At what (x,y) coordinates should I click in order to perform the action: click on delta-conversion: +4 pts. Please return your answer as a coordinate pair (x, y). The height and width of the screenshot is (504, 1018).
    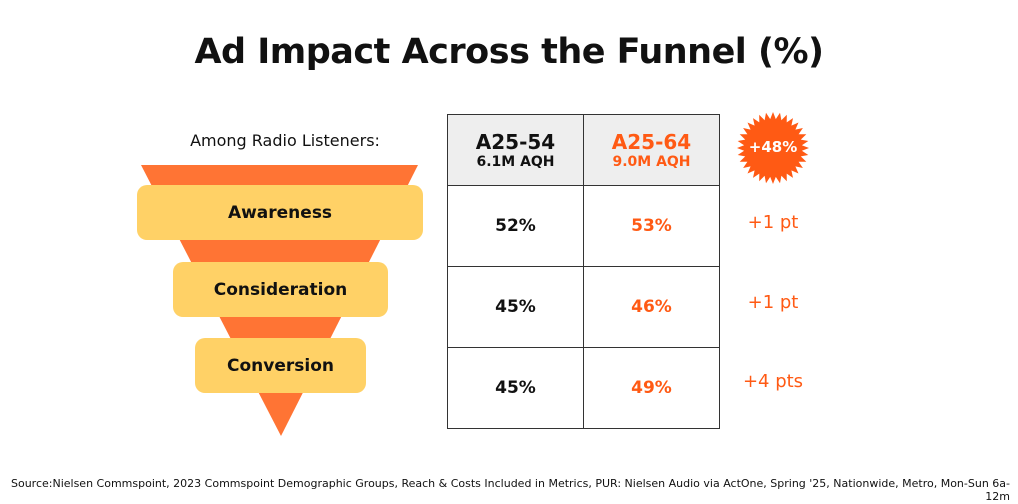
    Looking at the image, I should click on (773, 381).